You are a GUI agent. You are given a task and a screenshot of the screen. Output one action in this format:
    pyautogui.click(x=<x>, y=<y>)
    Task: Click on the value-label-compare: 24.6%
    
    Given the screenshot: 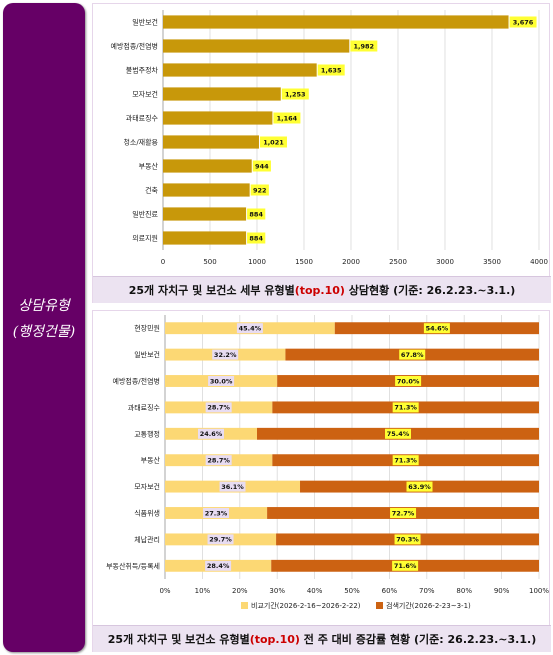 What is the action you would take?
    pyautogui.click(x=211, y=434)
    